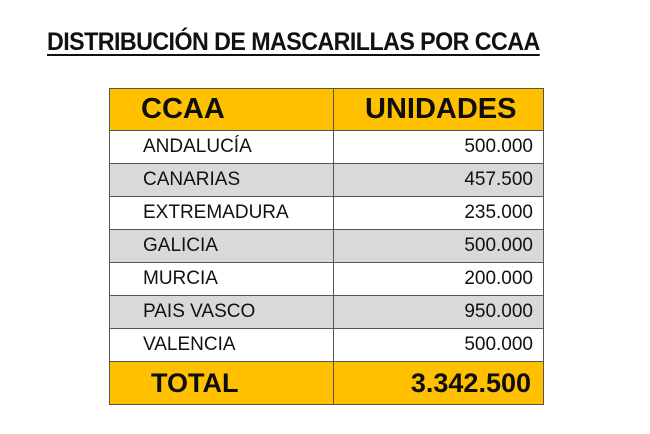 Image resolution: width=650 pixels, height=434 pixels. Describe the element at coordinates (221, 312) in the screenshot. I see `ccaa-cell: PAIS VASCO` at that location.